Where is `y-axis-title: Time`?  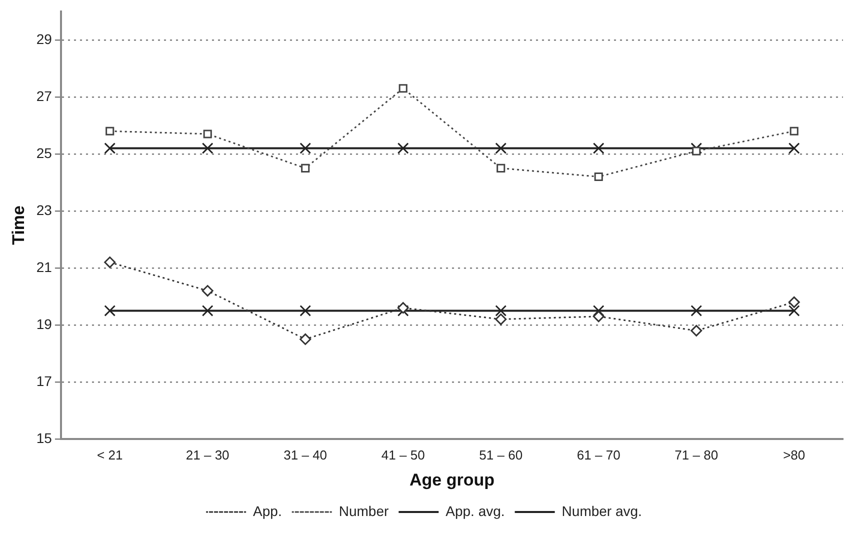 y-axis-title: Time is located at coordinates (18, 225).